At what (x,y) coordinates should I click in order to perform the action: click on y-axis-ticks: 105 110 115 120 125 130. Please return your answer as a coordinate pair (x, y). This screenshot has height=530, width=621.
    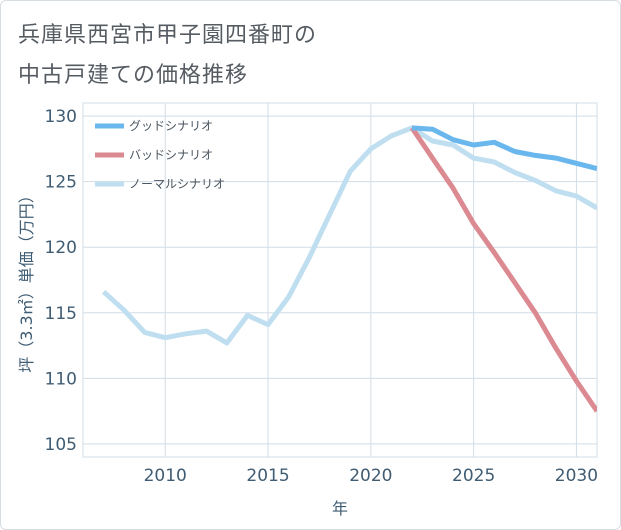
    Looking at the image, I should click on (61, 281).